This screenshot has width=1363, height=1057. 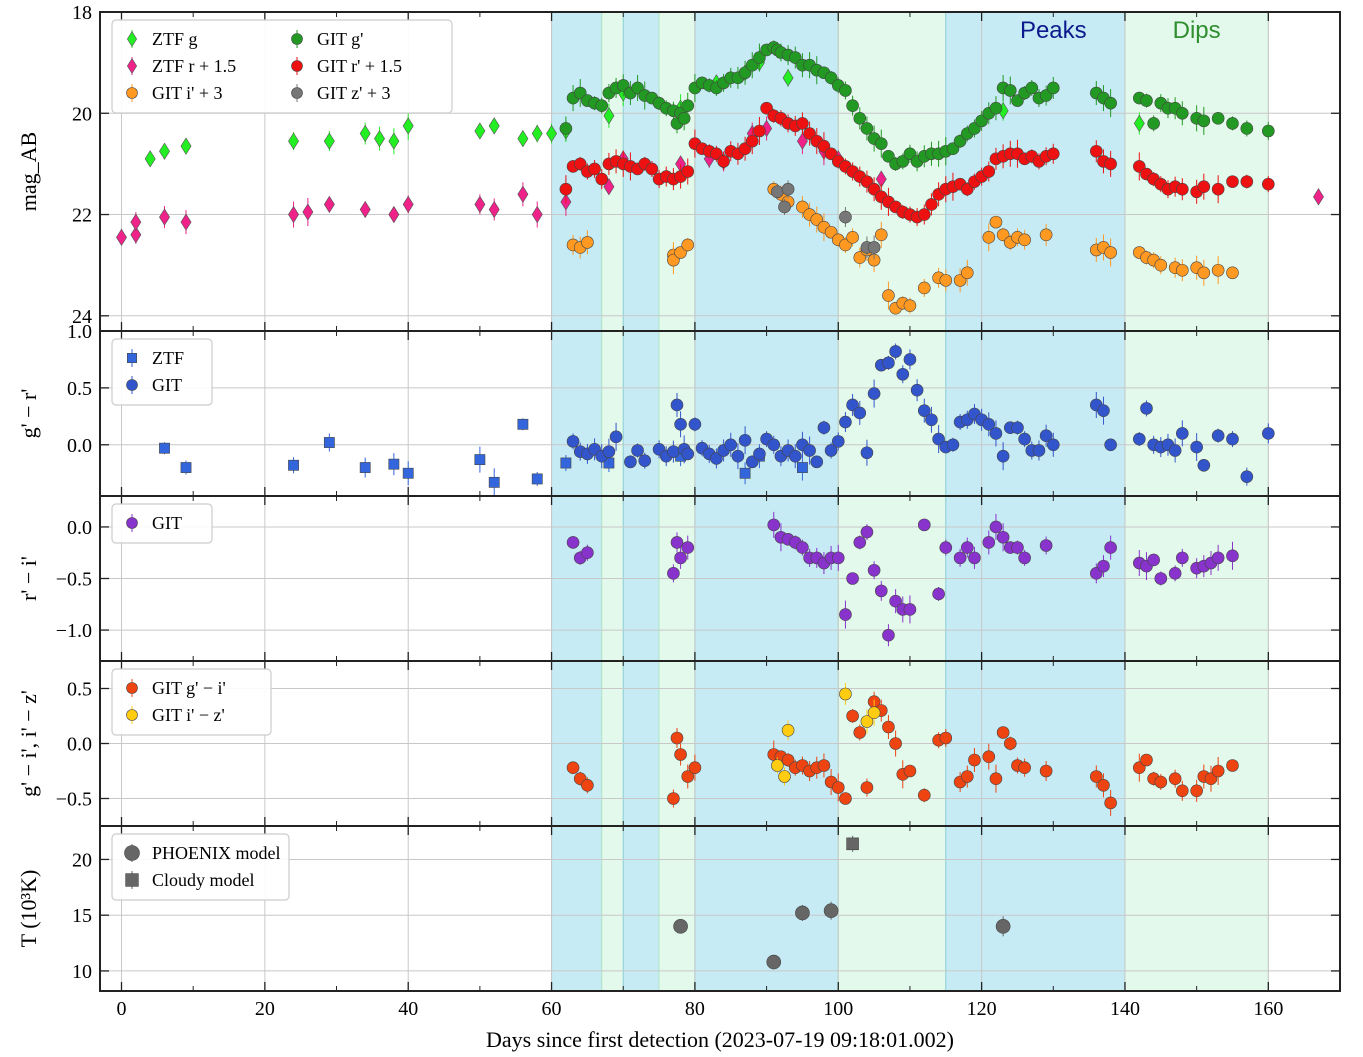 What do you see at coordinates (168, 358) in the screenshot?
I see `legend-label: ZTF` at bounding box center [168, 358].